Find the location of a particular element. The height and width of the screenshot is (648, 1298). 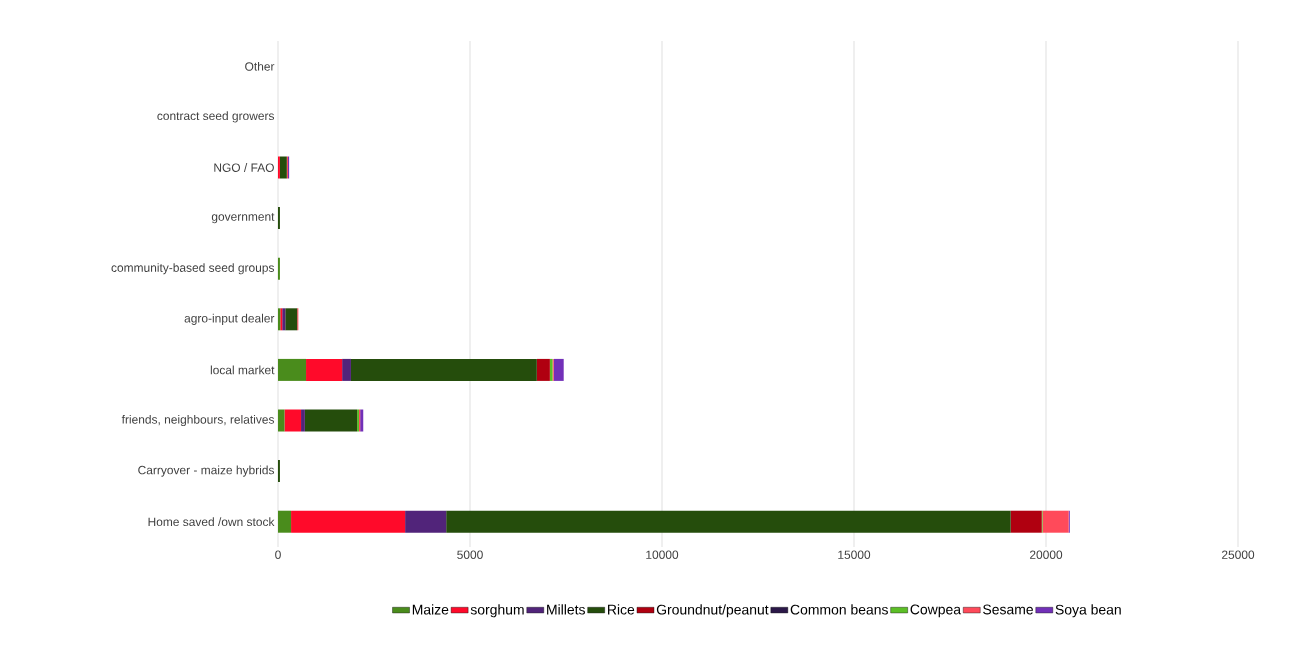

y-tick-label: local market is located at coordinates (242, 370).